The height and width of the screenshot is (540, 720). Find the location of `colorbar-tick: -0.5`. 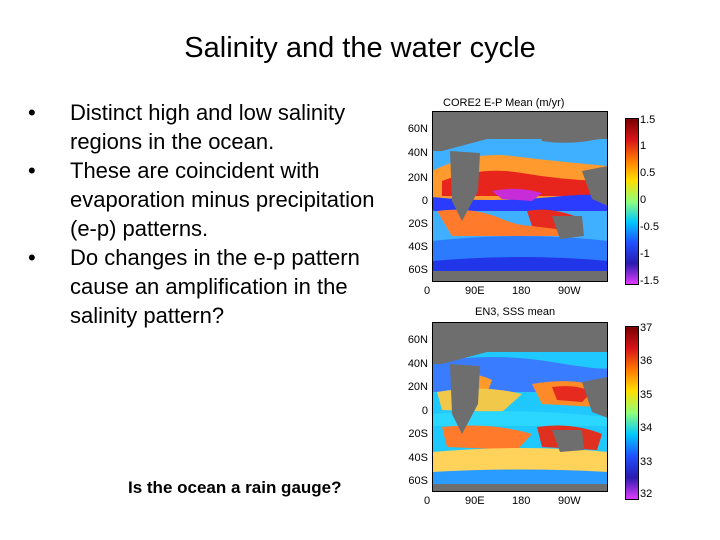

colorbar-tick: -0.5 is located at coordinates (649, 227).